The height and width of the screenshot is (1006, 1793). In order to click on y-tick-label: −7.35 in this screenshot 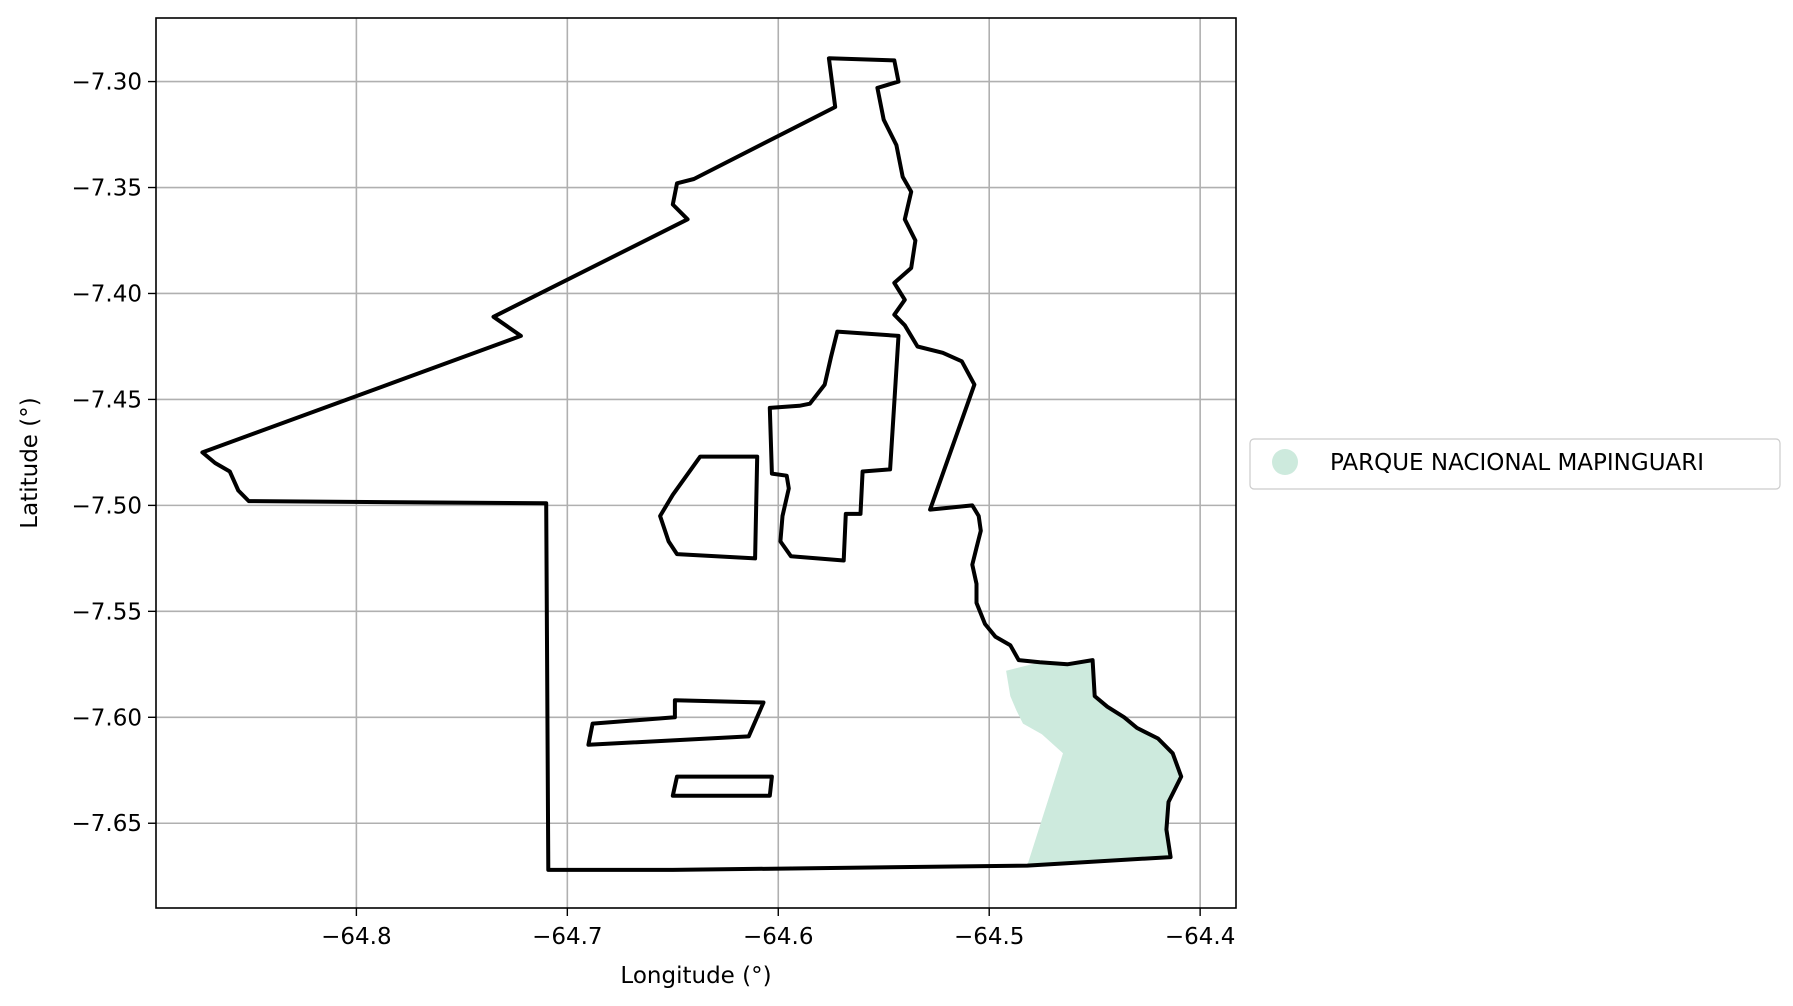, I will do `click(107, 189)`.